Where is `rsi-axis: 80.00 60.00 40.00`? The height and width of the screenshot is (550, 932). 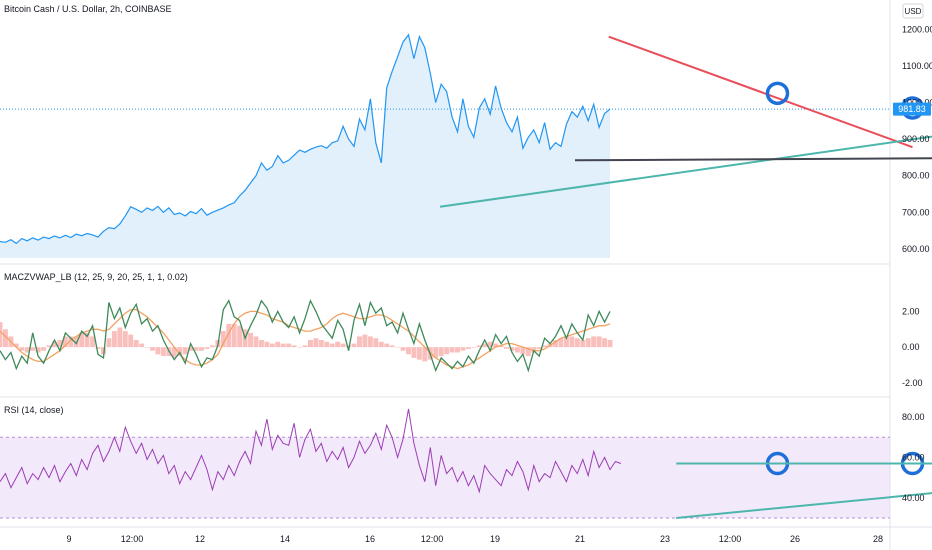
rsi-axis: 80.00 60.00 40.00 is located at coordinates (913, 457).